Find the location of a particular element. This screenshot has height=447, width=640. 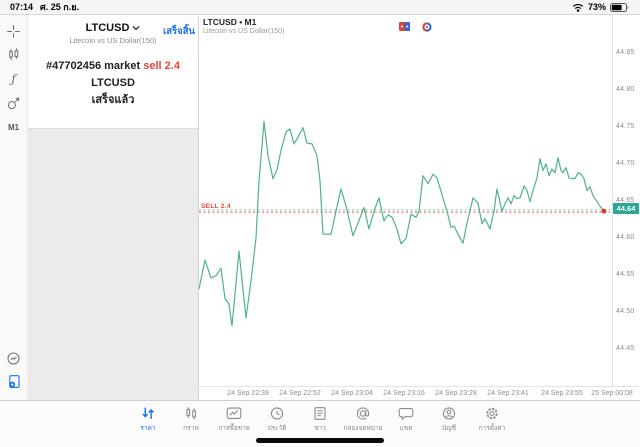

chart-type-button is located at coordinates (14, 55).